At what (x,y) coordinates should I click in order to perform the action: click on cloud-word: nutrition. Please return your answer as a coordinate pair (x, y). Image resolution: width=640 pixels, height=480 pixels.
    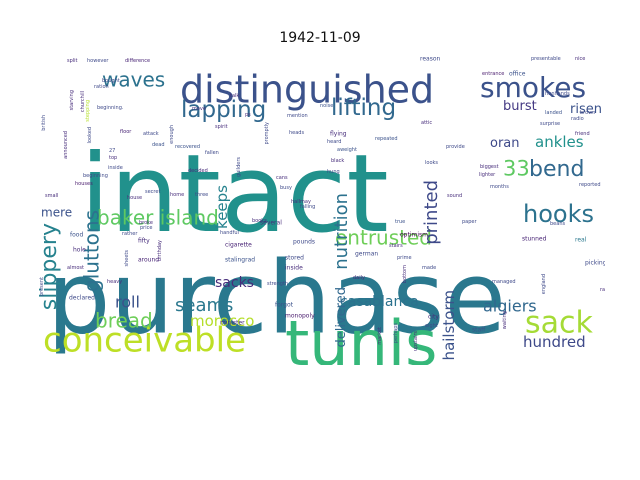
    Looking at the image, I should click on (341, 231).